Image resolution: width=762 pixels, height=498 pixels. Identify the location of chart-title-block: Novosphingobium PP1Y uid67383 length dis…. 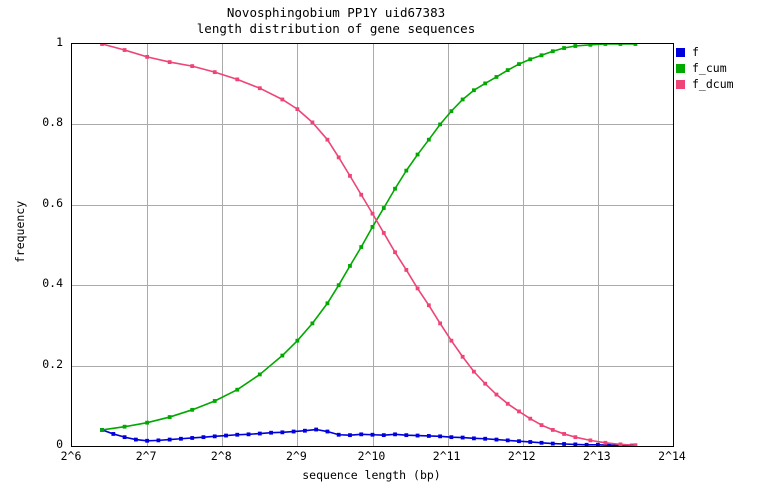
(336, 21).